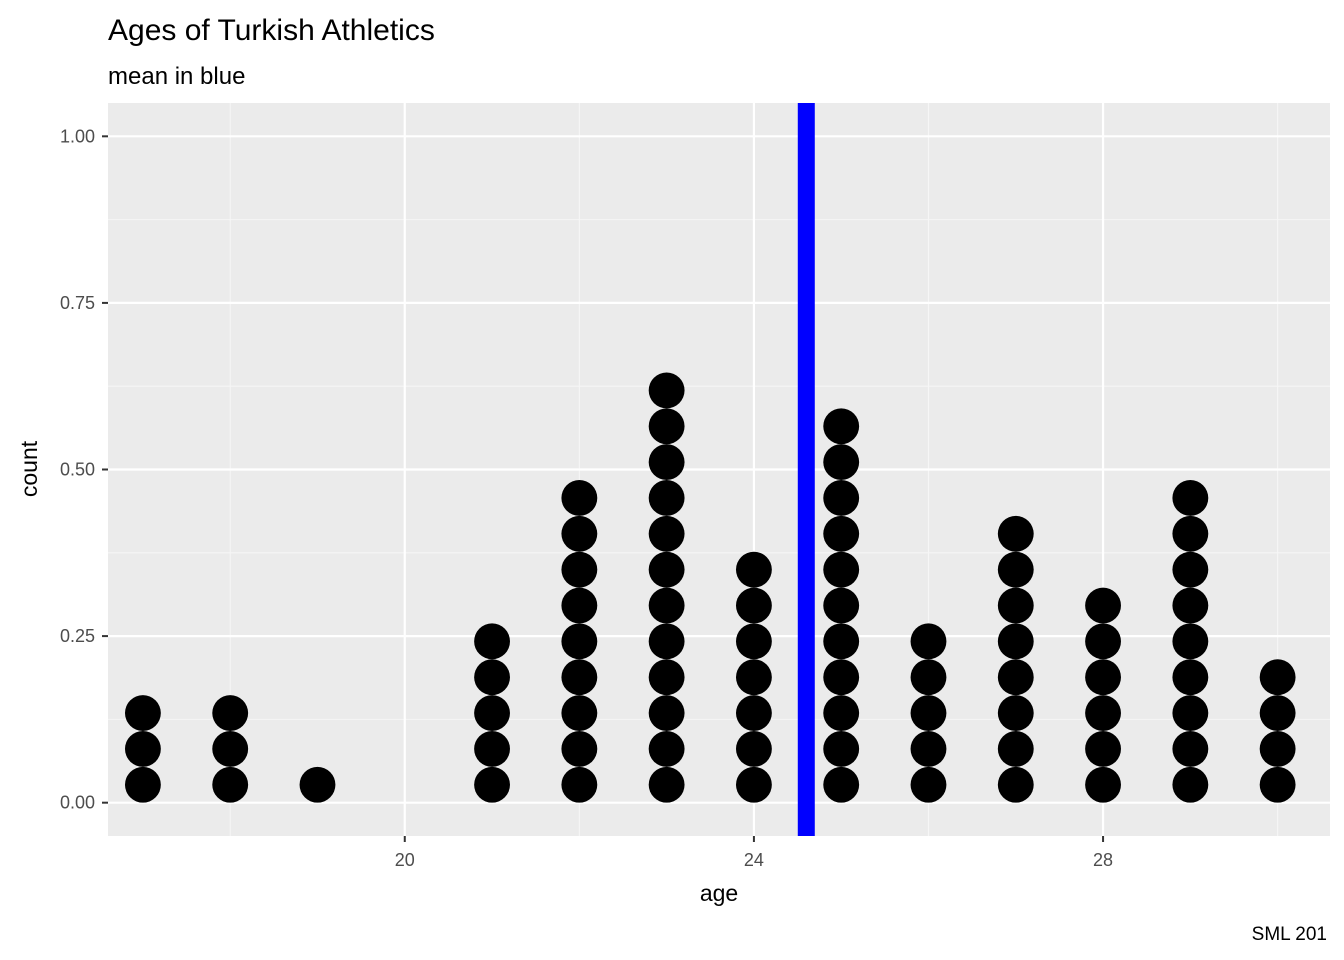 This screenshot has width=1344, height=960. What do you see at coordinates (77, 136) in the screenshot?
I see `y-tick-label: 1.00` at bounding box center [77, 136].